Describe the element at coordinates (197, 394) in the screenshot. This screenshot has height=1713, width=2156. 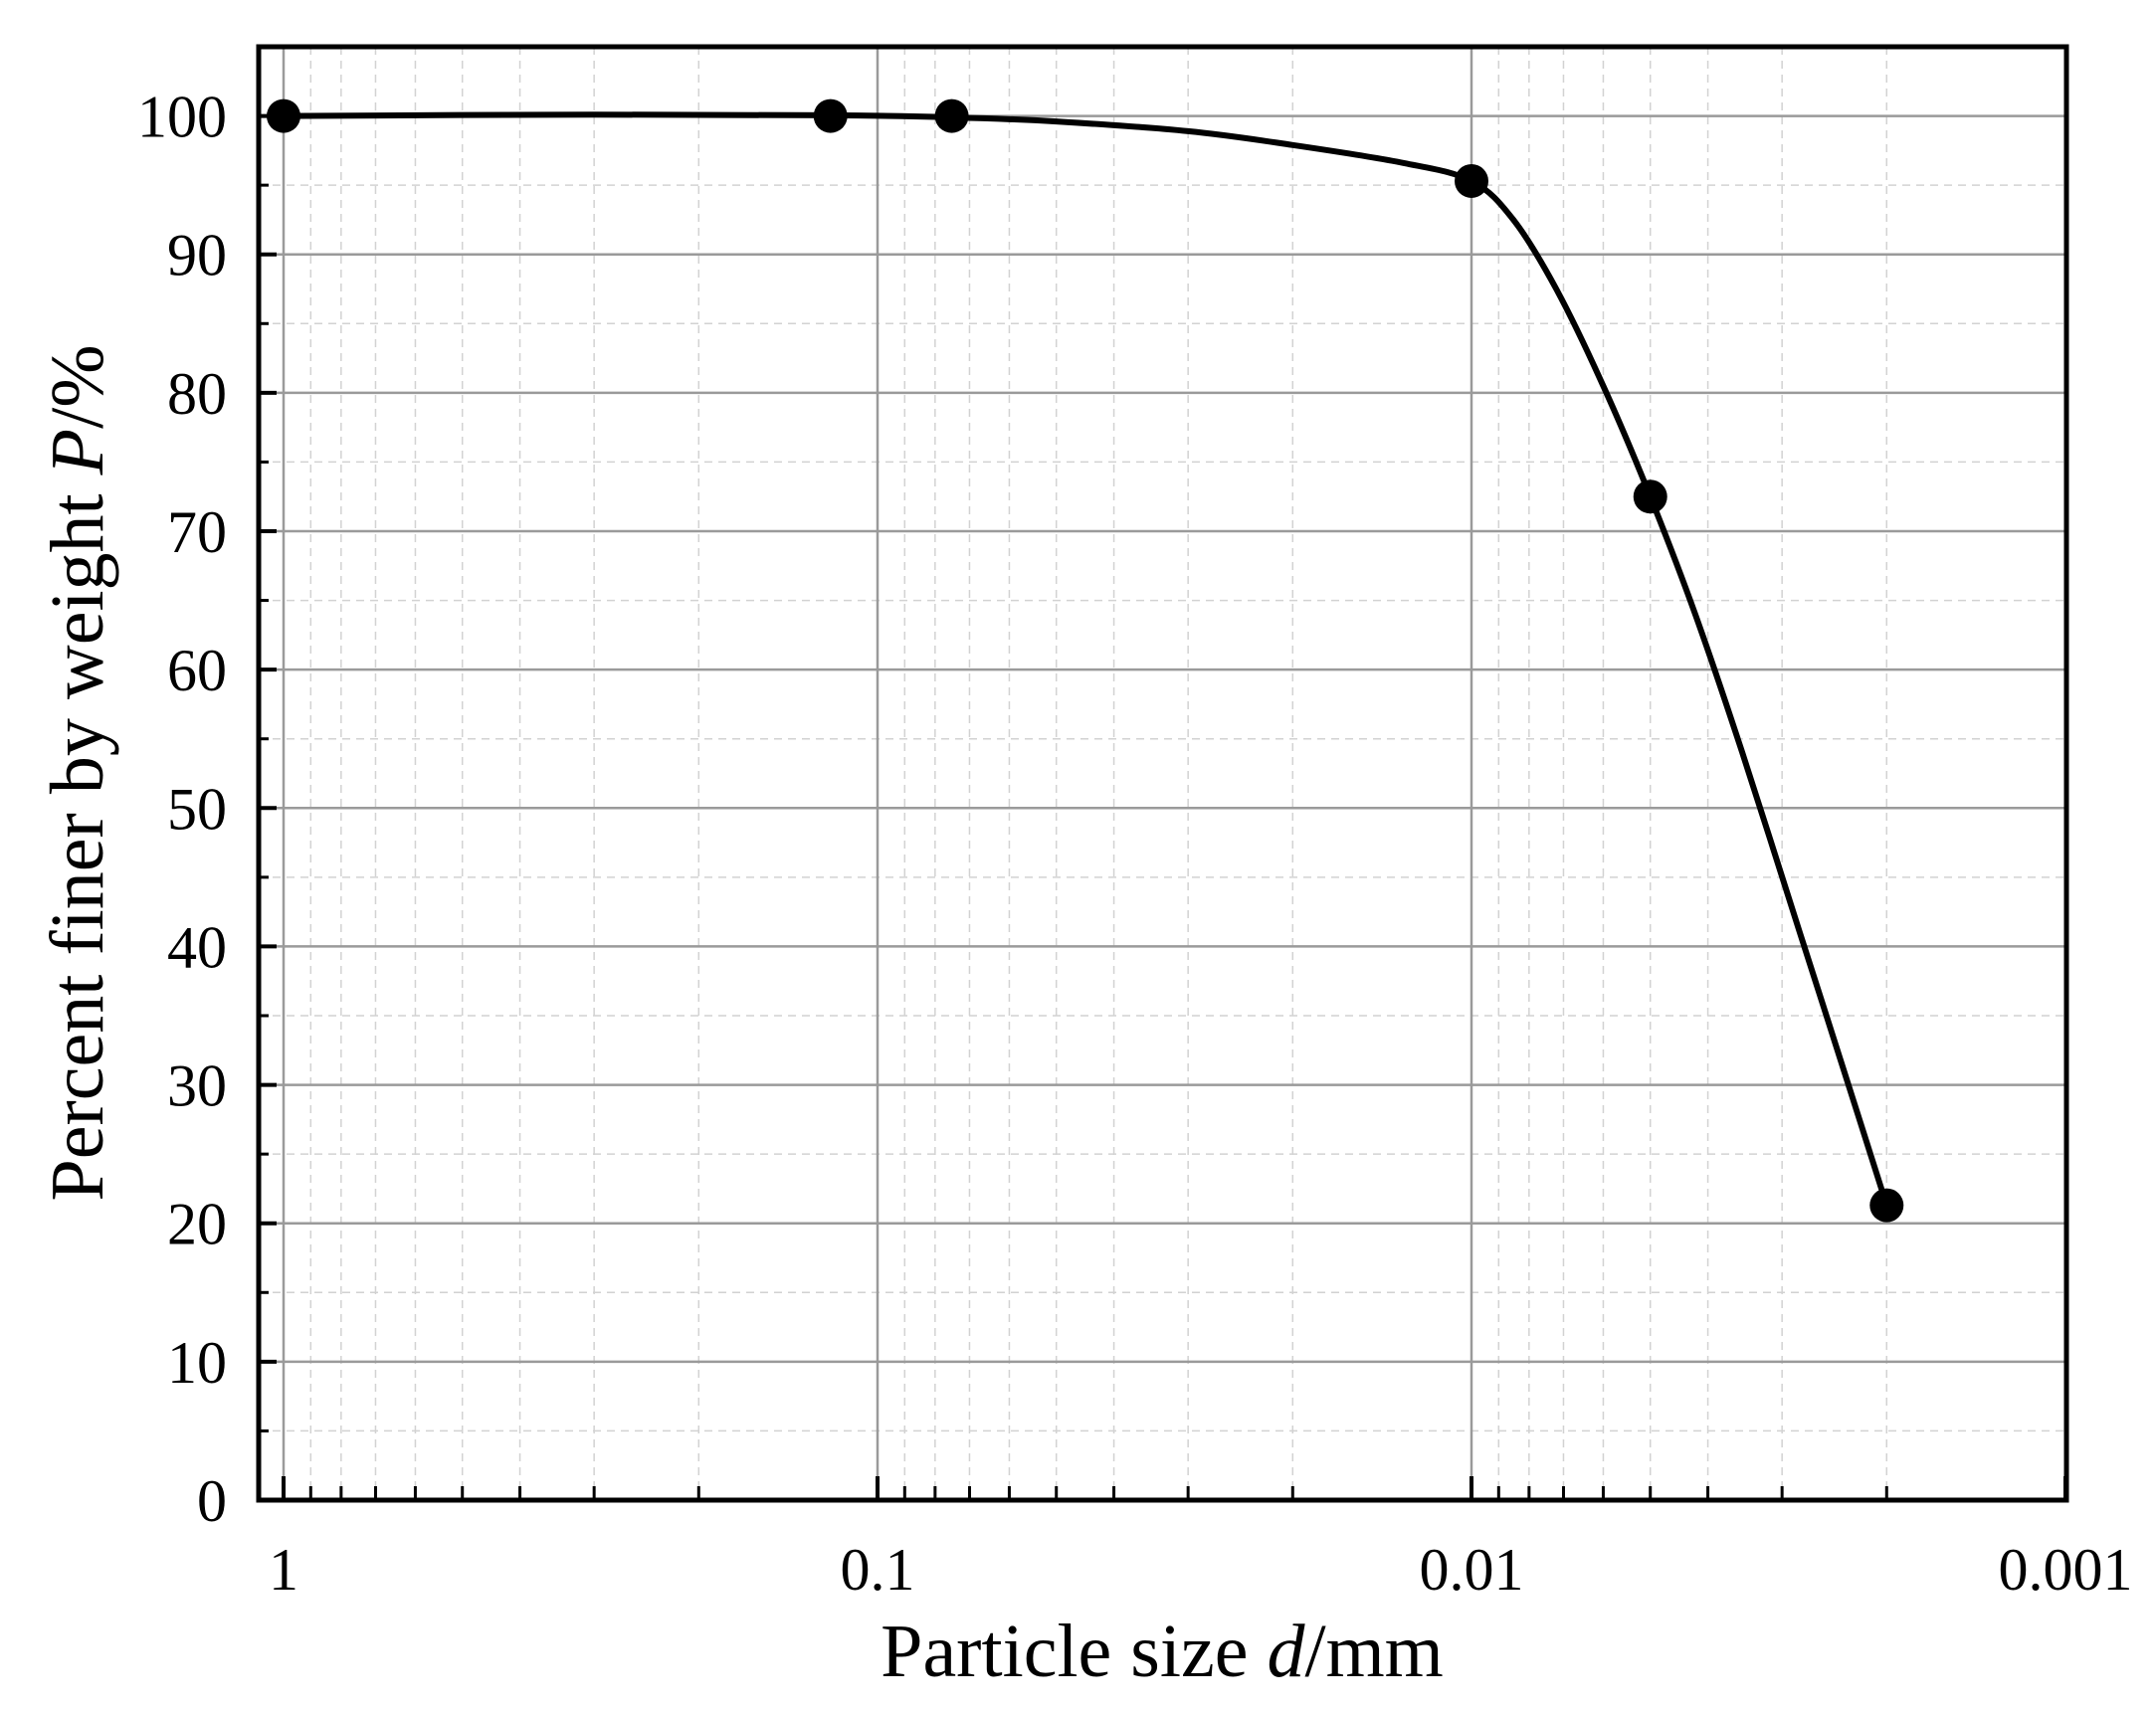
I see `y-tick-label: 80` at that location.